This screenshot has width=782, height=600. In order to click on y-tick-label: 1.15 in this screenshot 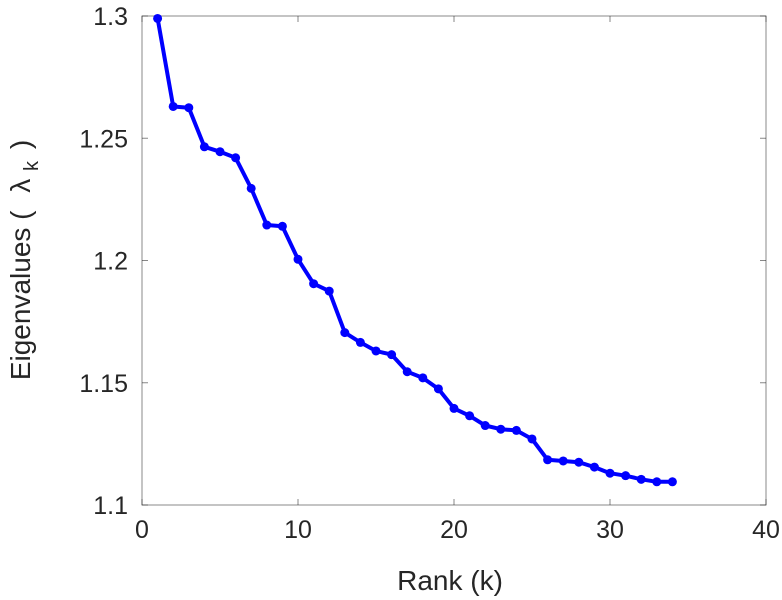, I will do `click(103, 384)`.